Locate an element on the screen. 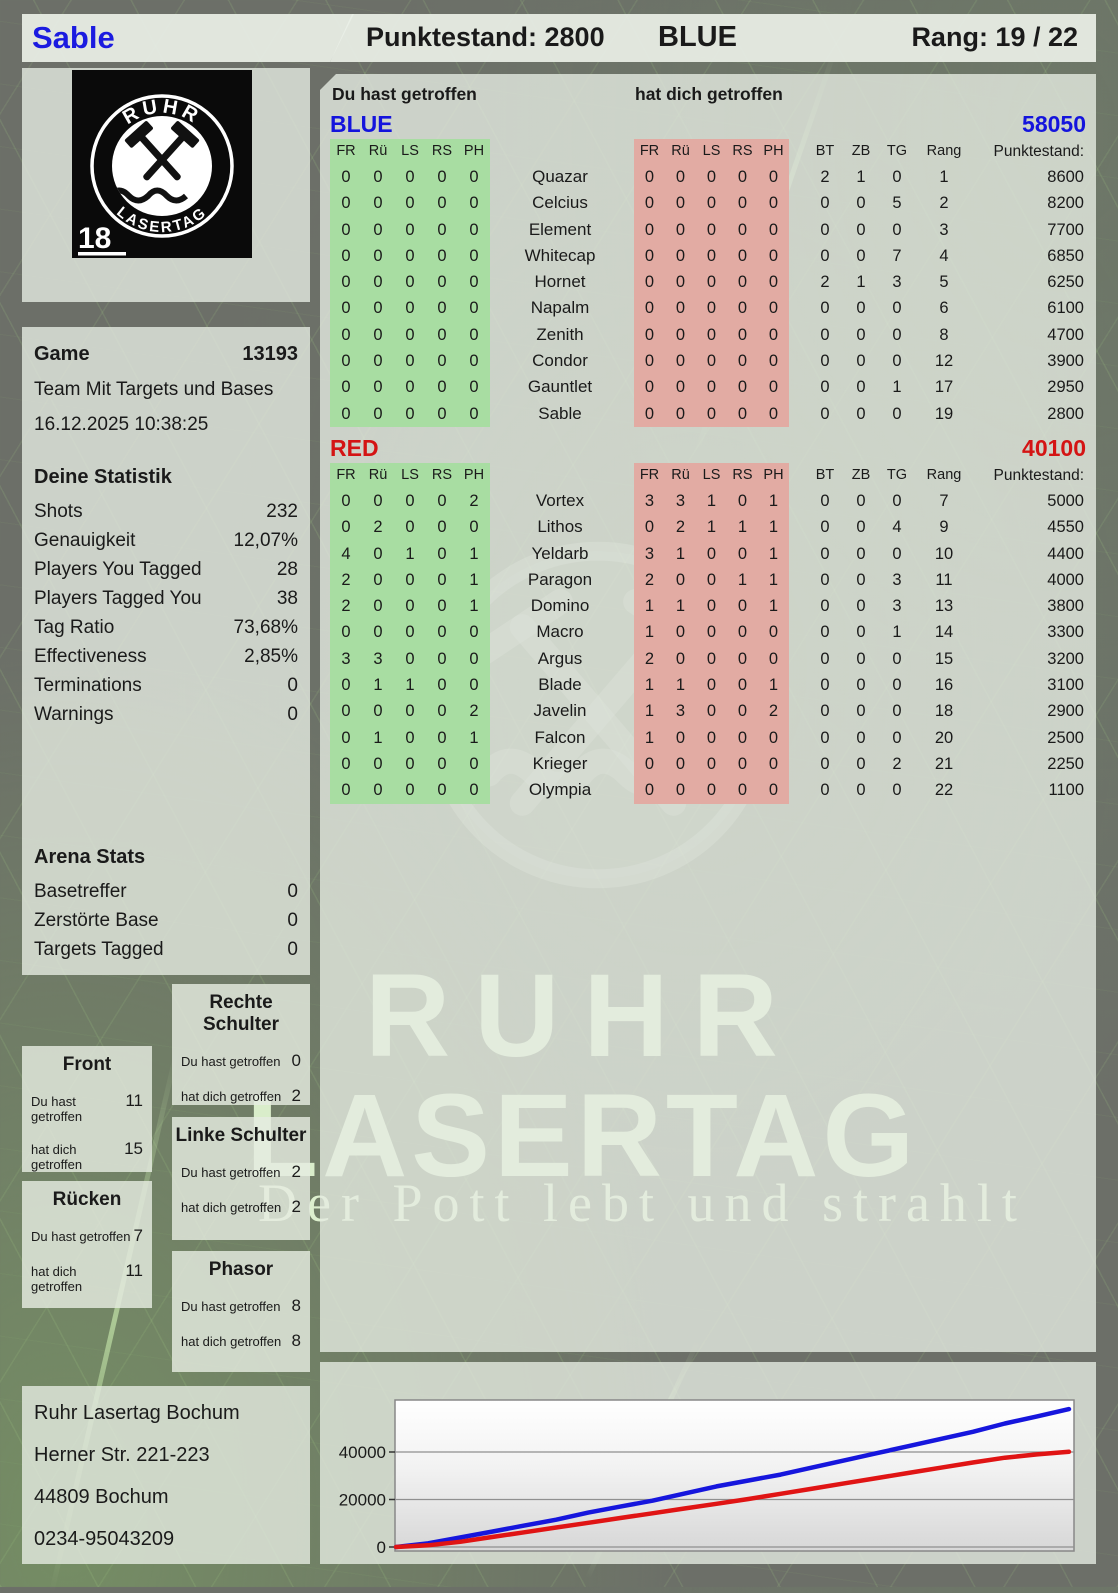  hitzone-them-row: hat dich getroffen 8 is located at coordinates (241, 1341).